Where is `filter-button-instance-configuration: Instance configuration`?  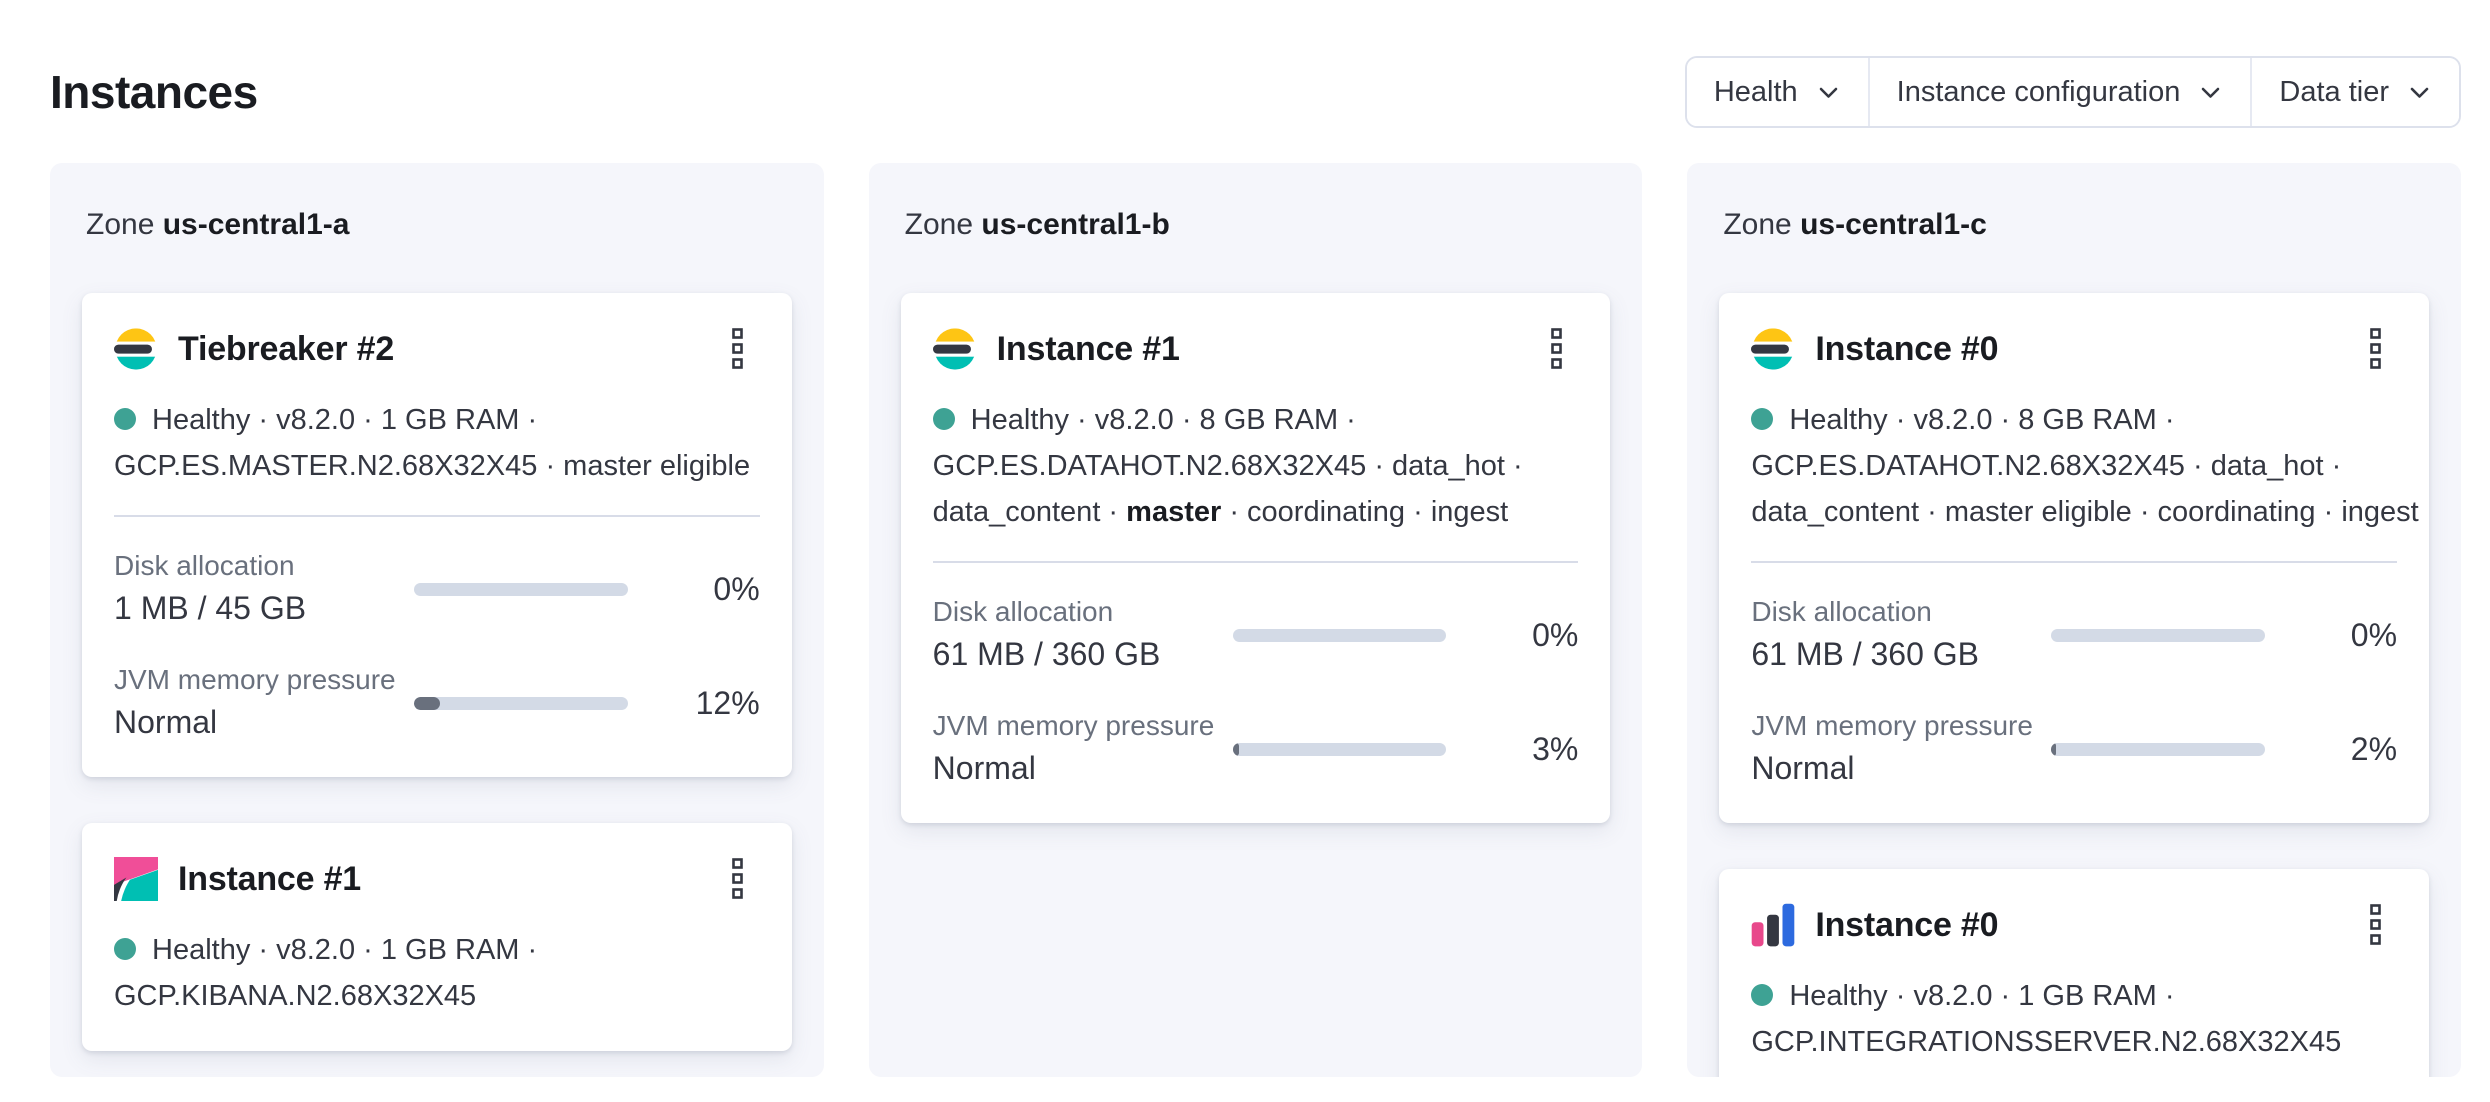 filter-button-instance-configuration: Instance configuration is located at coordinates (2059, 92).